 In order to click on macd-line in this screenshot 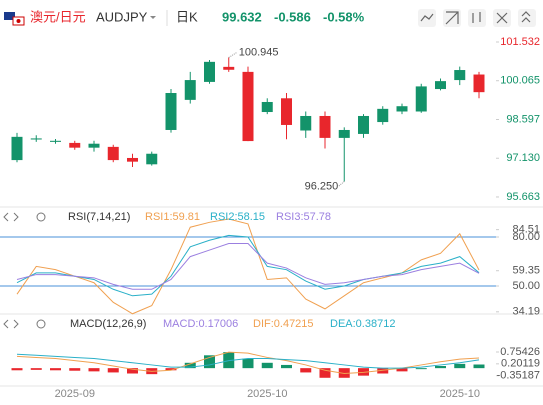, I will do `click(248, 361)`.